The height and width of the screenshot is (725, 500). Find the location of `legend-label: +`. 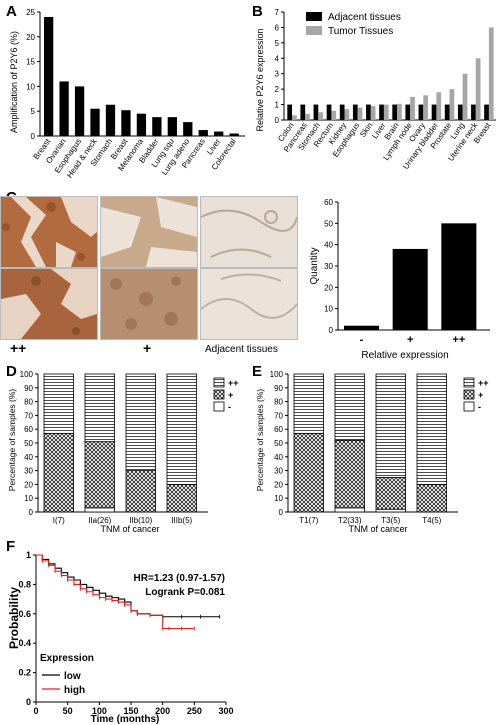

legend-label: + is located at coordinates (230, 395).